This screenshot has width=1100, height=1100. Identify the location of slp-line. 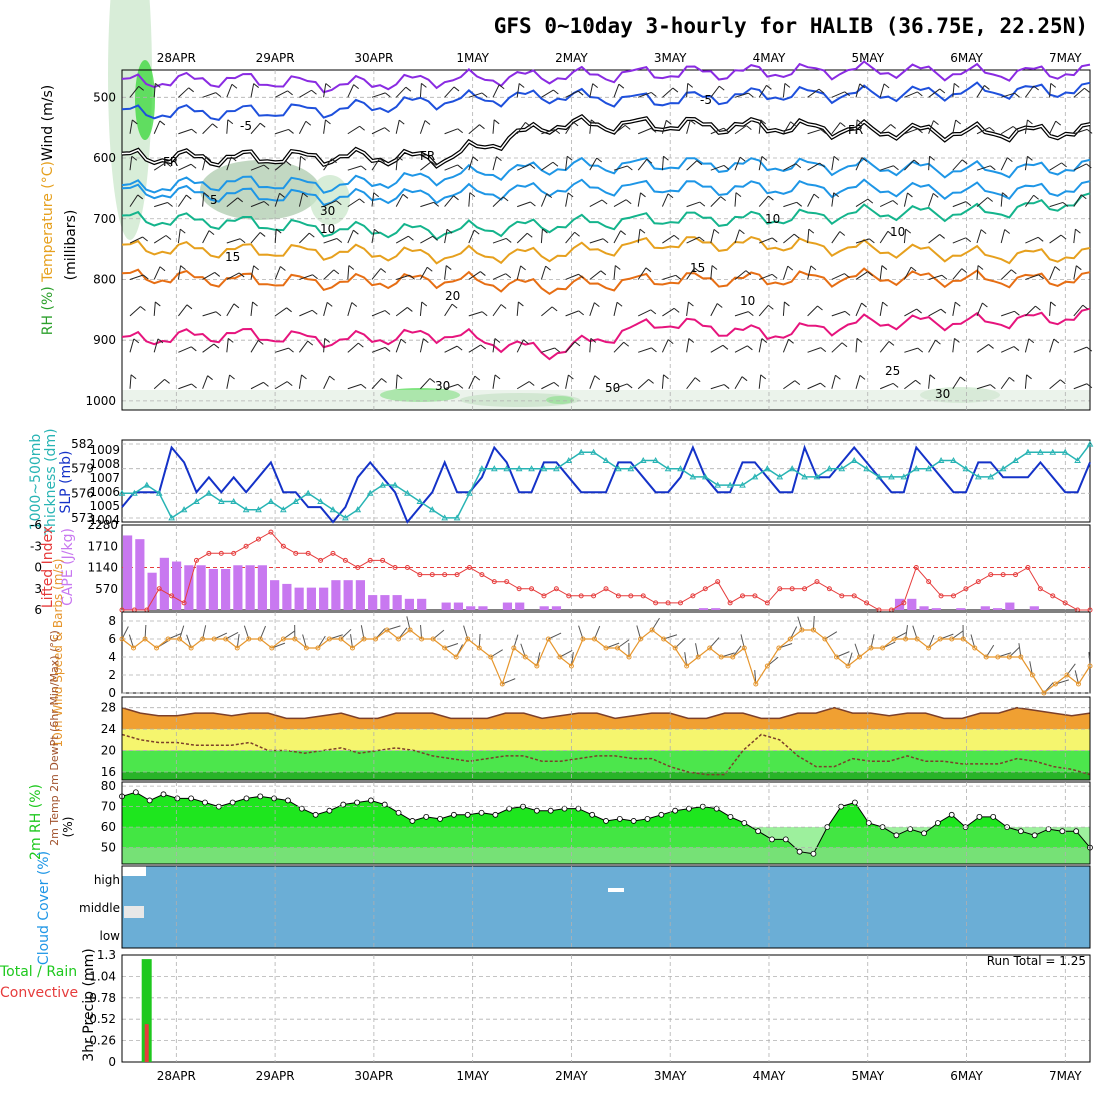
(606, 484).